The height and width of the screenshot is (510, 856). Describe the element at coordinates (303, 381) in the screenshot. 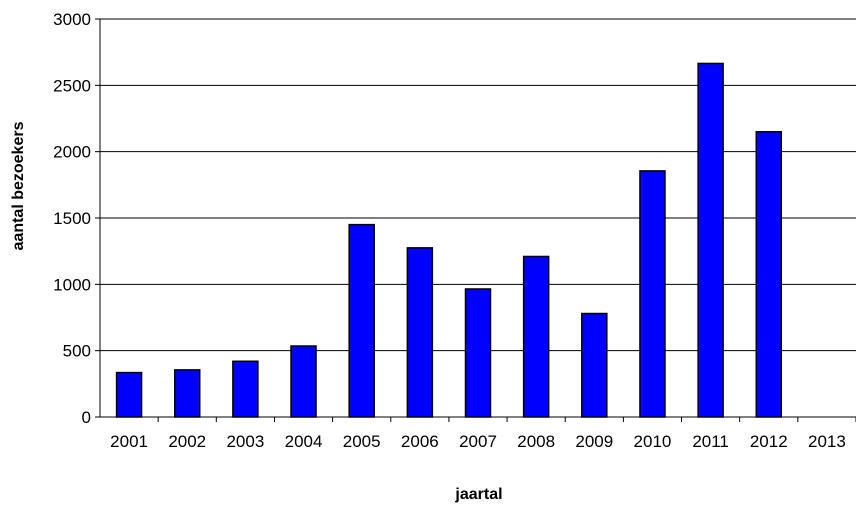

I see `bar-2004` at that location.